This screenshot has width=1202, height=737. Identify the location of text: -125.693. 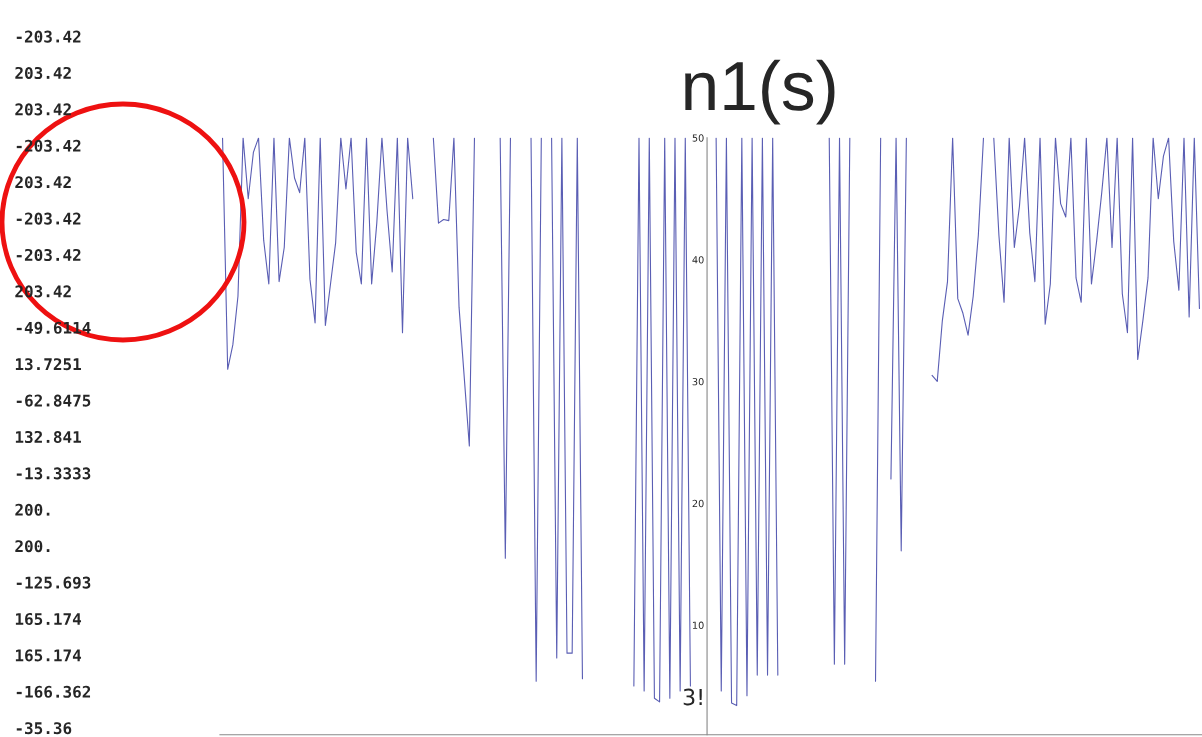
(53, 582).